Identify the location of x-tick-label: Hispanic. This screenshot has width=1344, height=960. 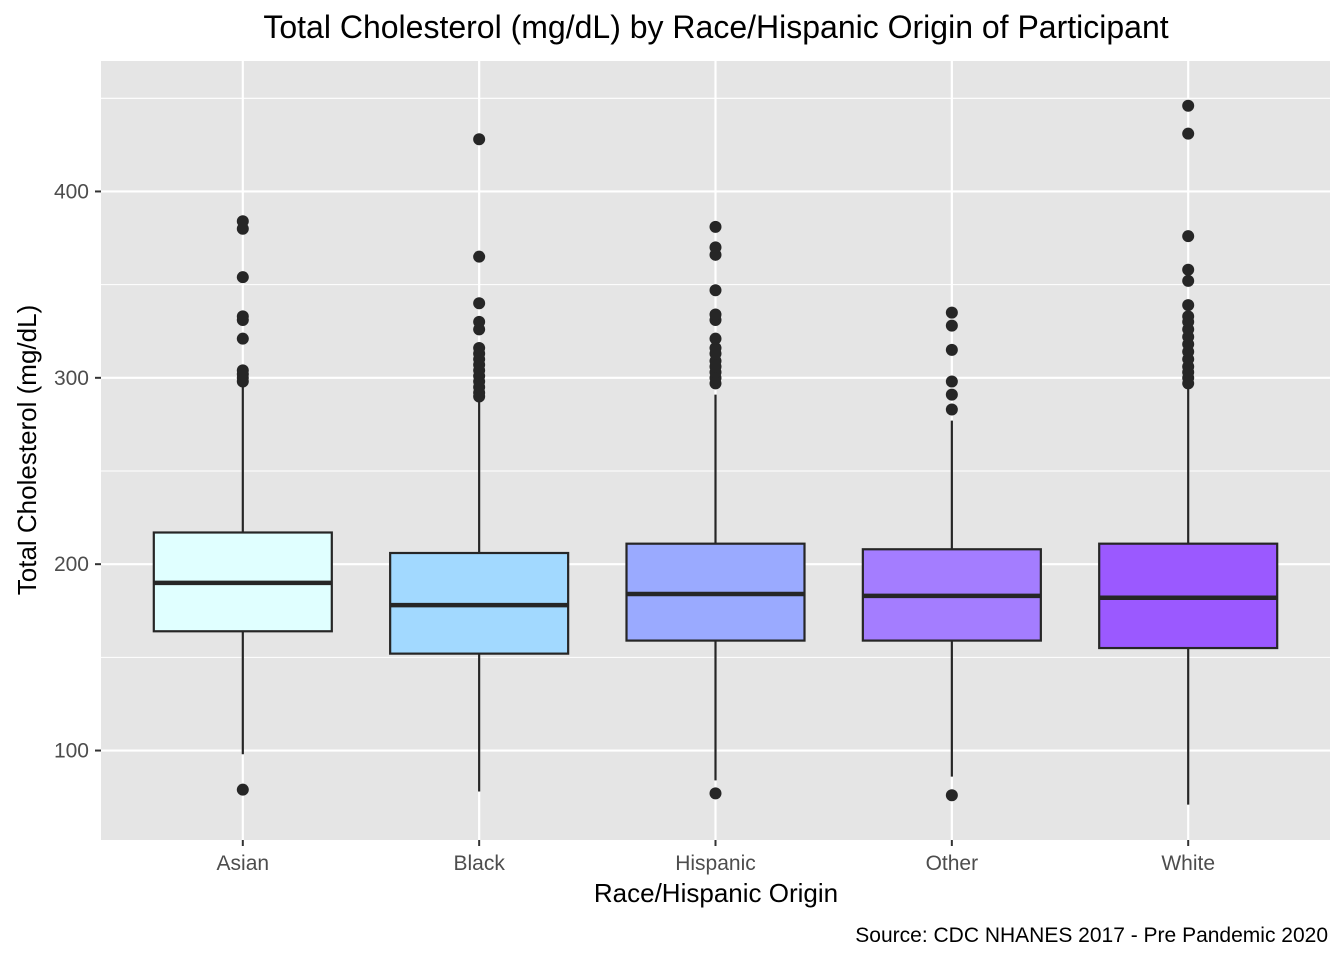
(715, 863).